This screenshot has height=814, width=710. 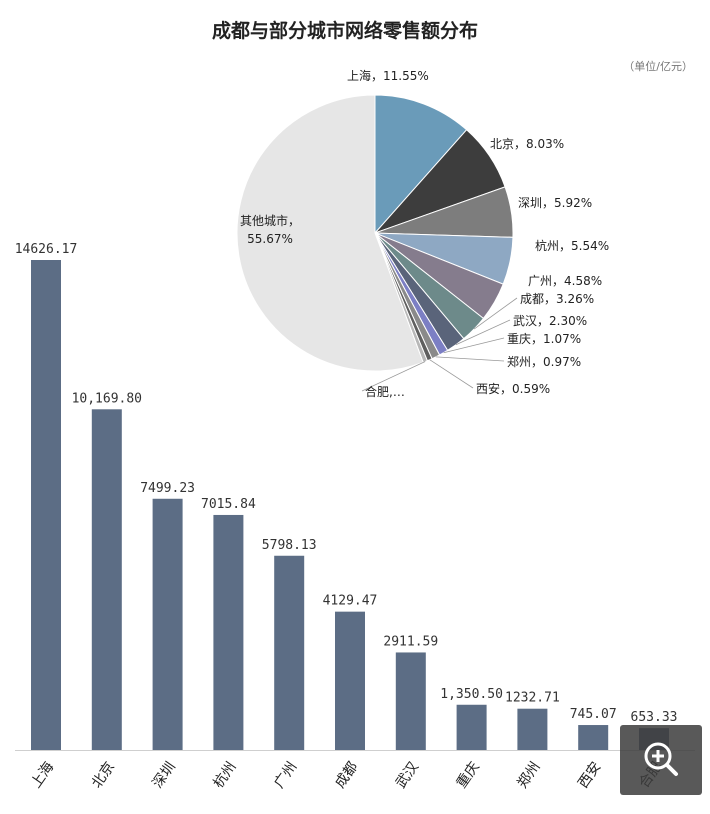 What do you see at coordinates (228, 504) in the screenshot?
I see `bar-value-label: 7015.84` at bounding box center [228, 504].